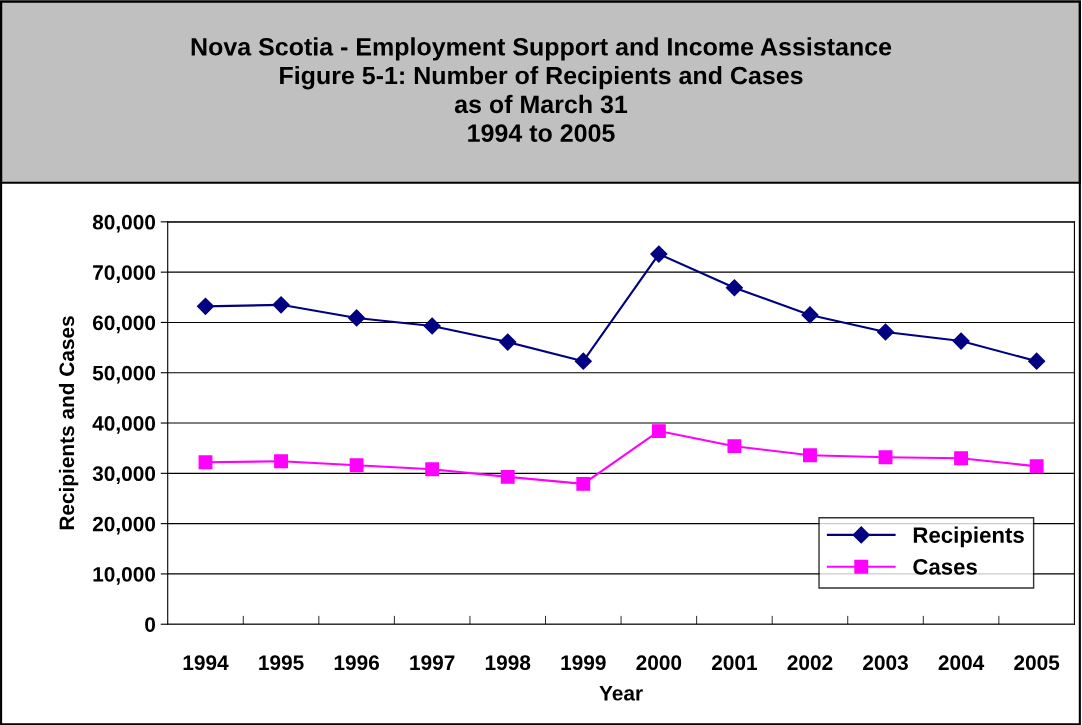  What do you see at coordinates (357, 663) in the screenshot?
I see `x-tick-label: 1996` at bounding box center [357, 663].